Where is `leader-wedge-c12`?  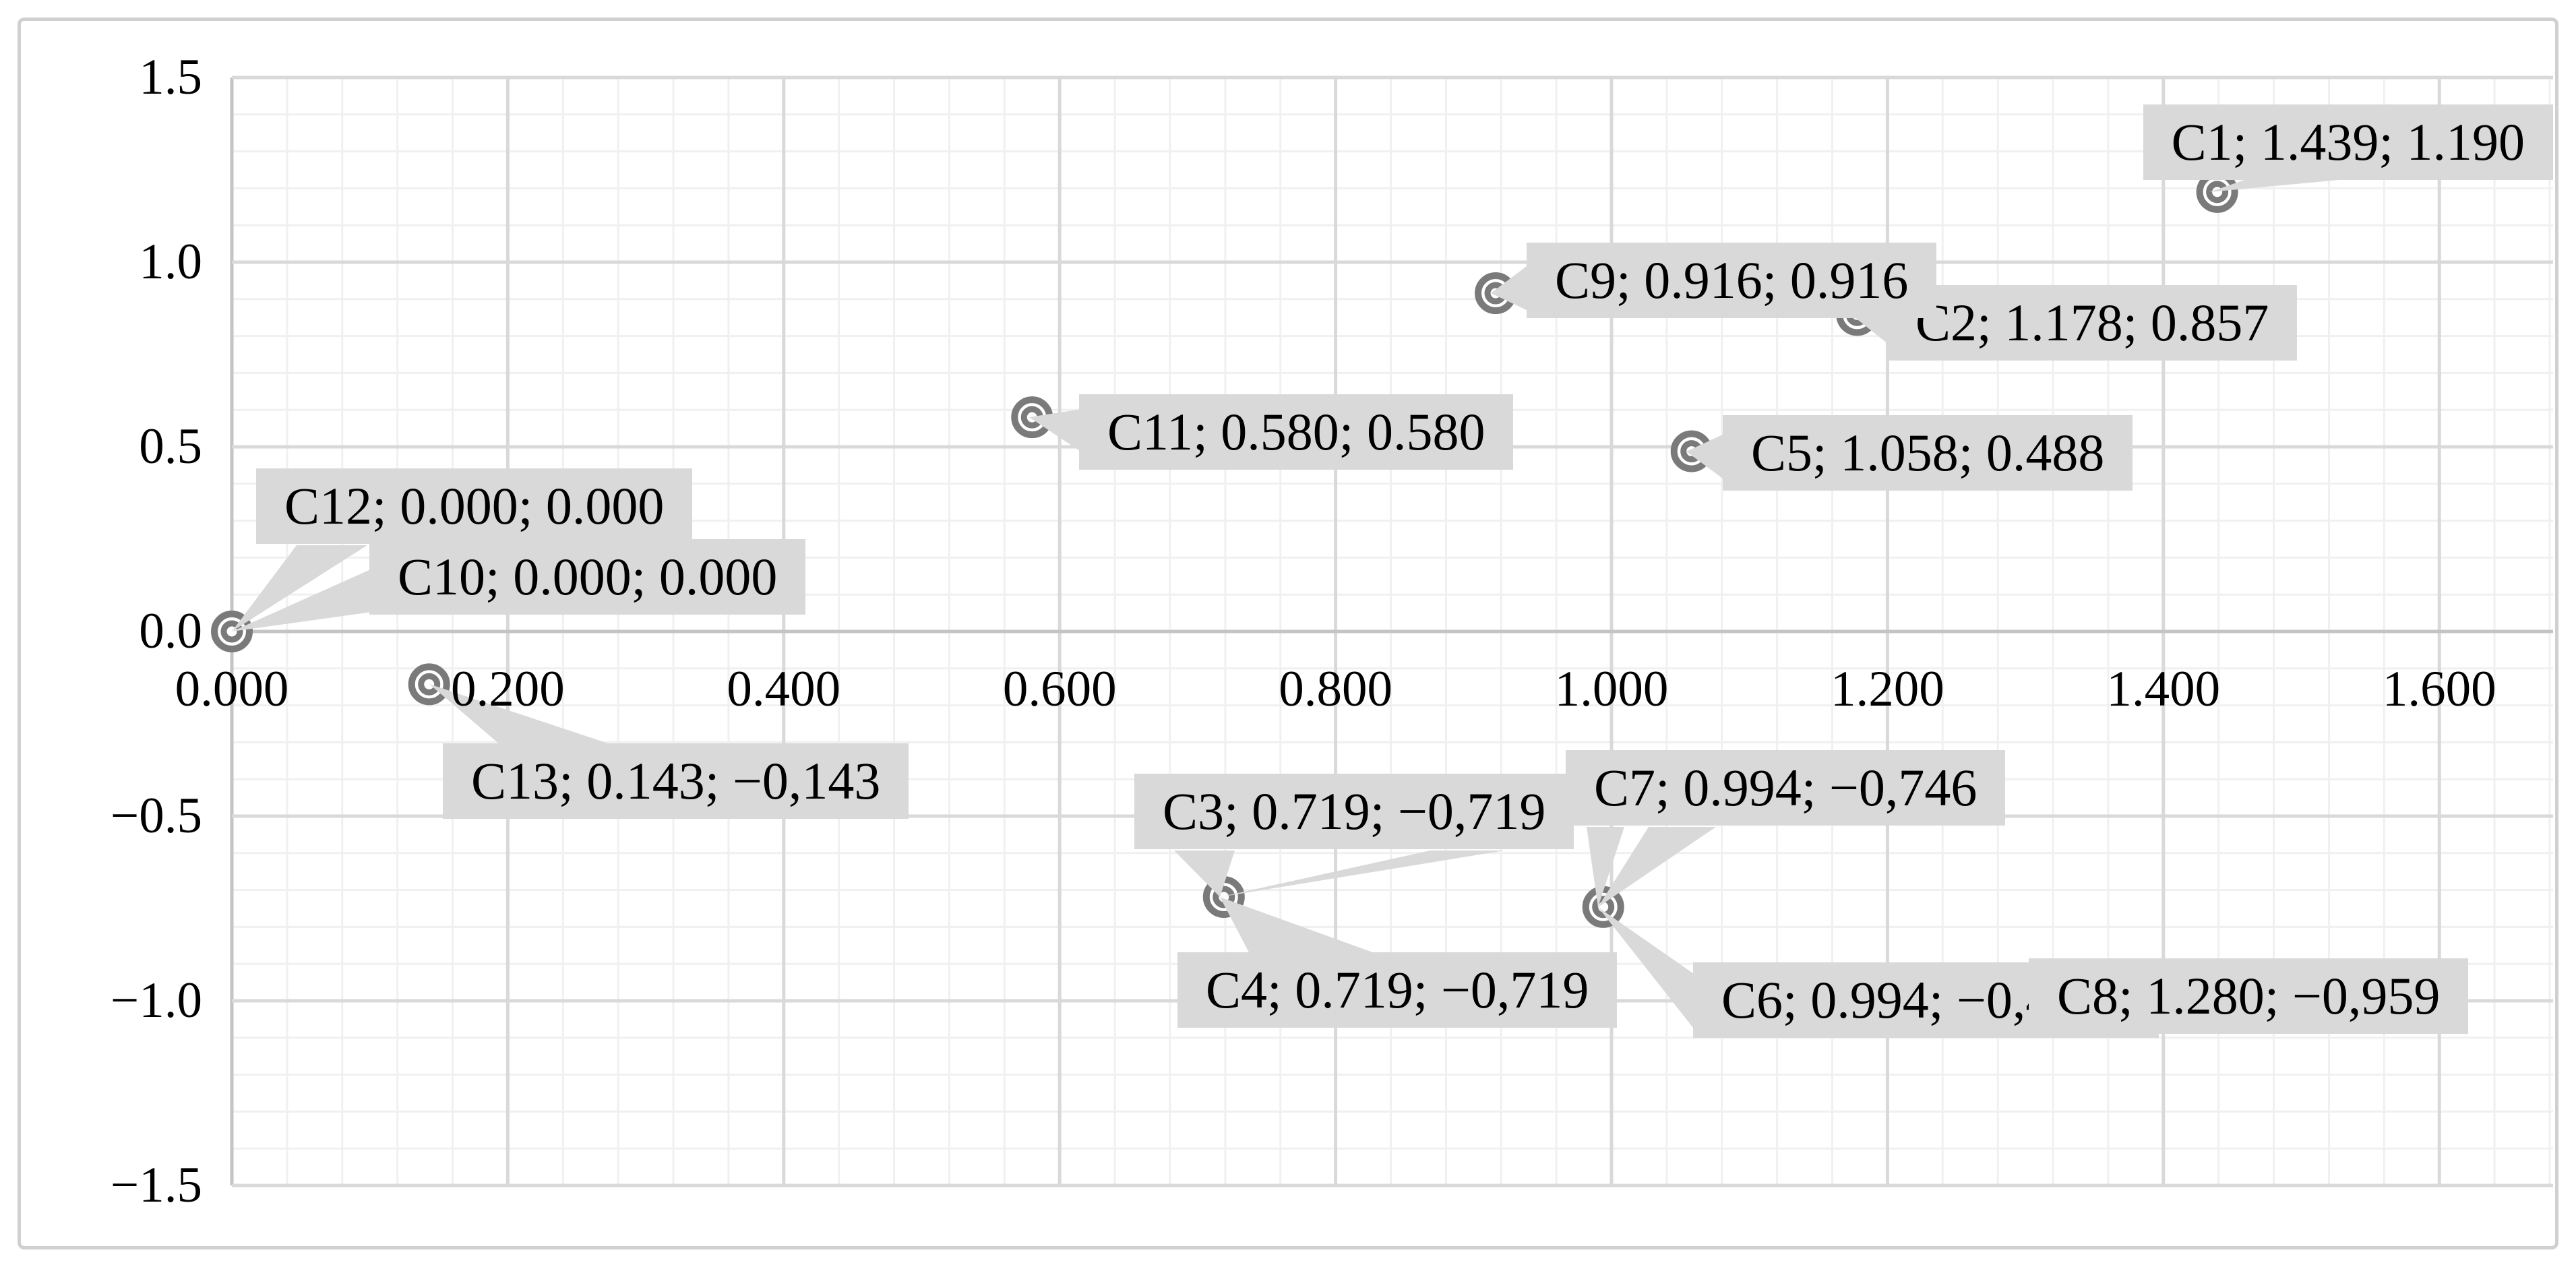 leader-wedge-c12 is located at coordinates (300, 588).